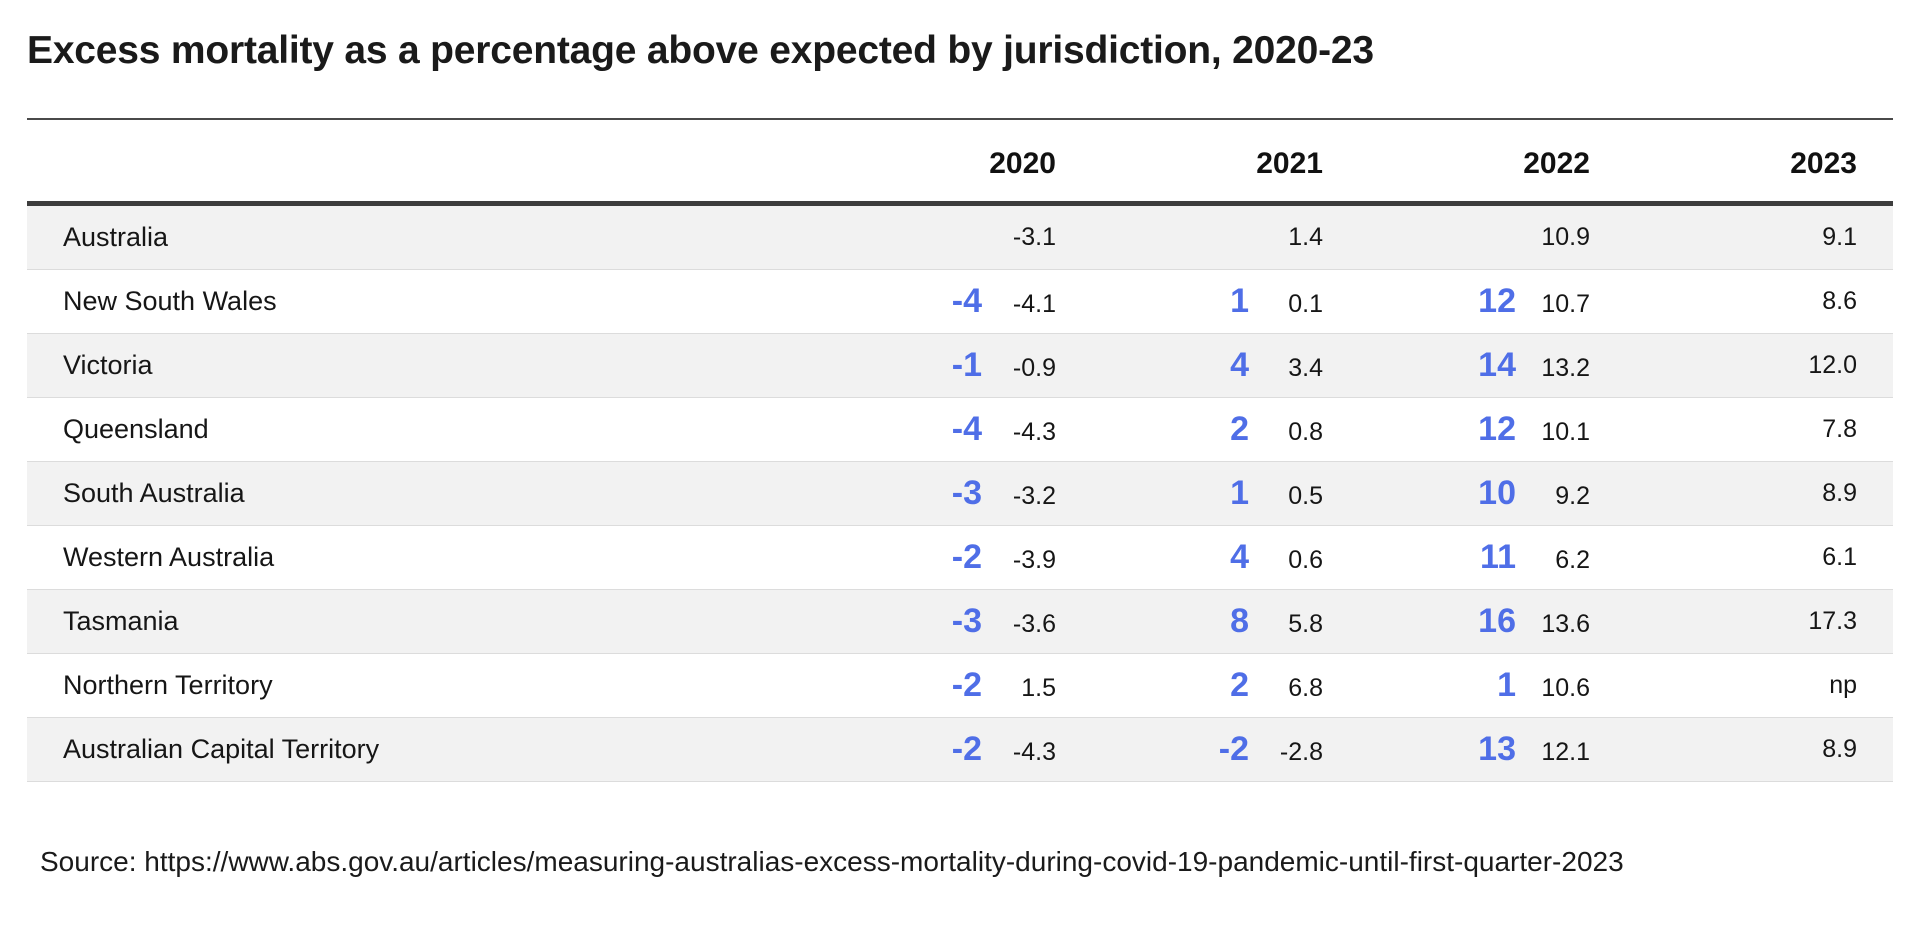 This screenshot has height=928, width=1920. I want to click on decimal-value: 8.6, so click(1839, 300).